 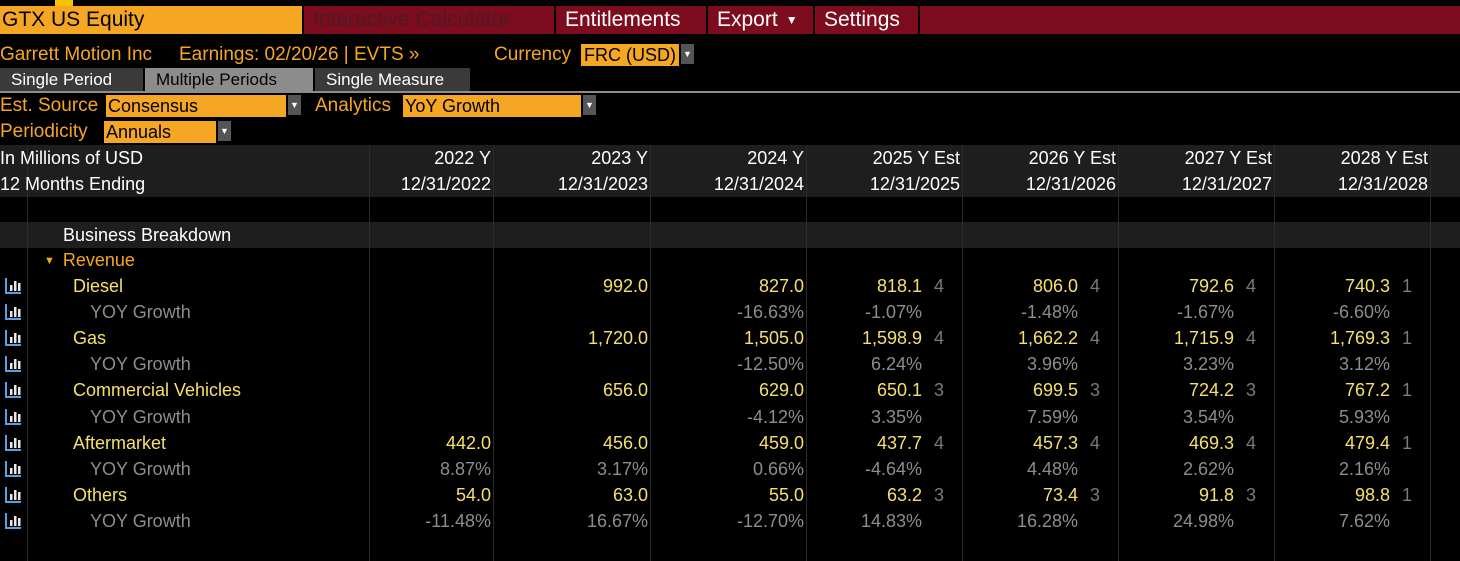 I want to click on entitlements-button: Entitlements, so click(x=632, y=20).